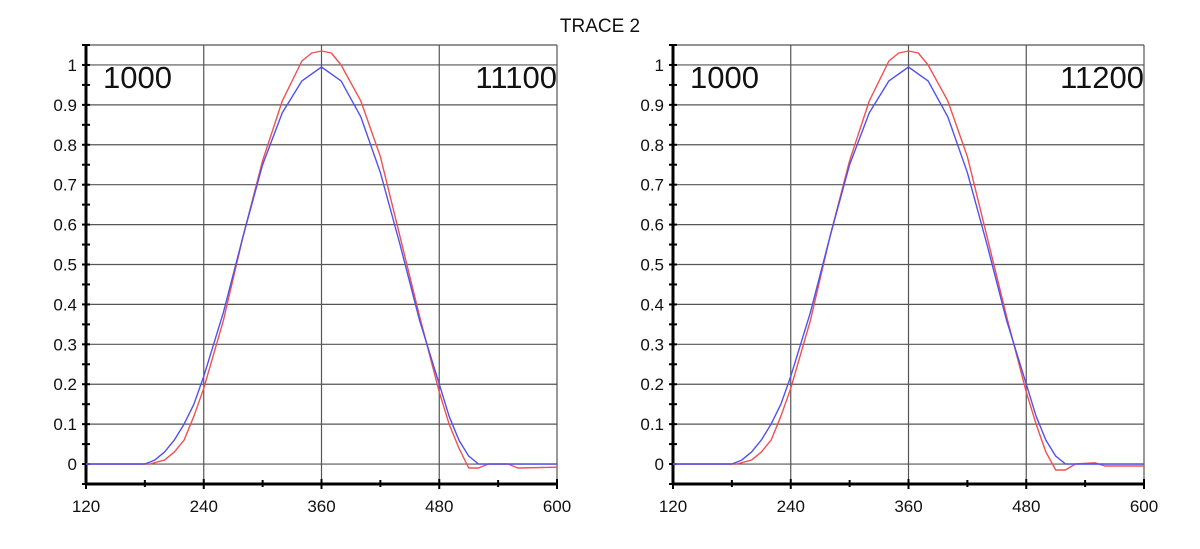 The image size is (1200, 549). I want to click on right-corner-label: 11200, so click(1102, 77).